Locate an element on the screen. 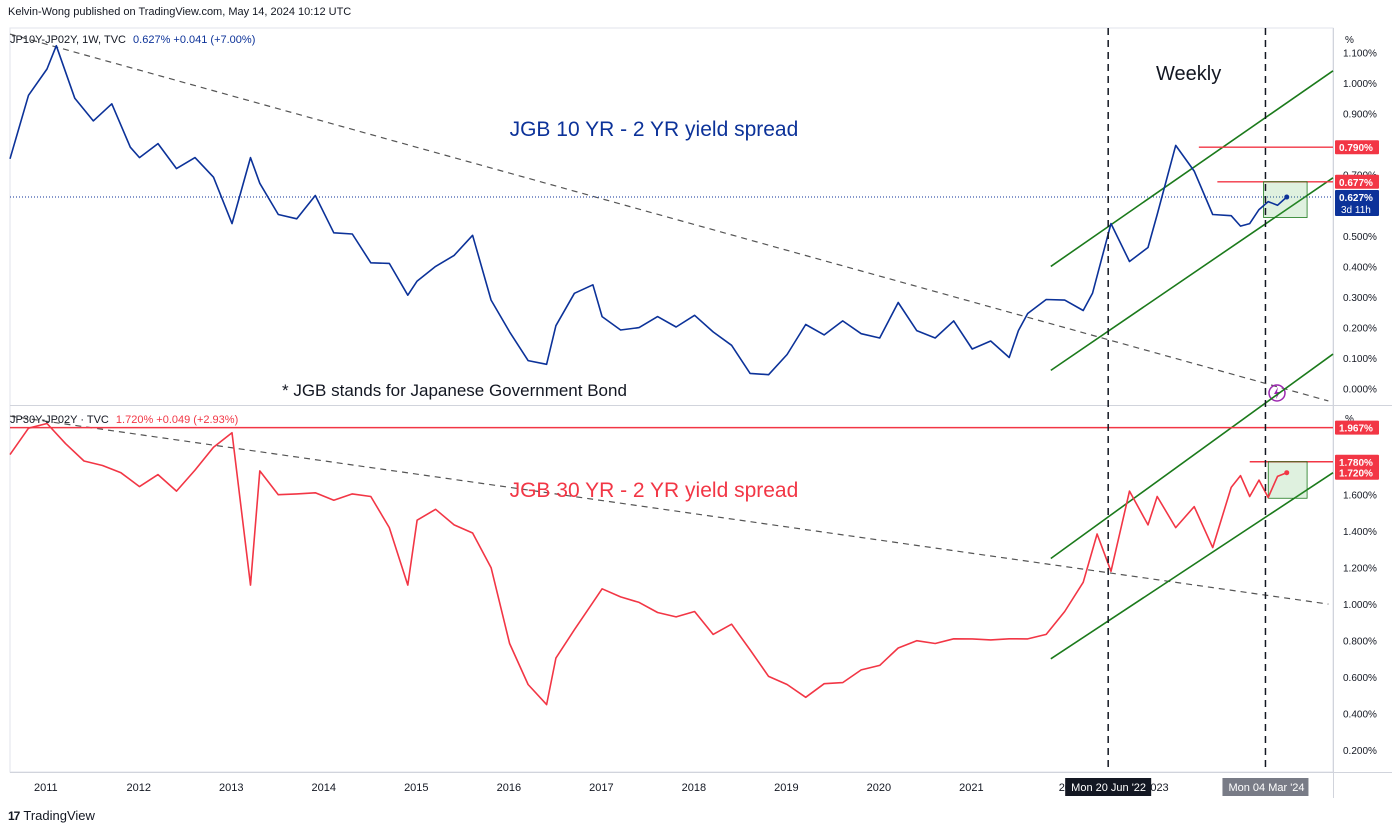  price-label-text: 0.790% is located at coordinates (1356, 148).